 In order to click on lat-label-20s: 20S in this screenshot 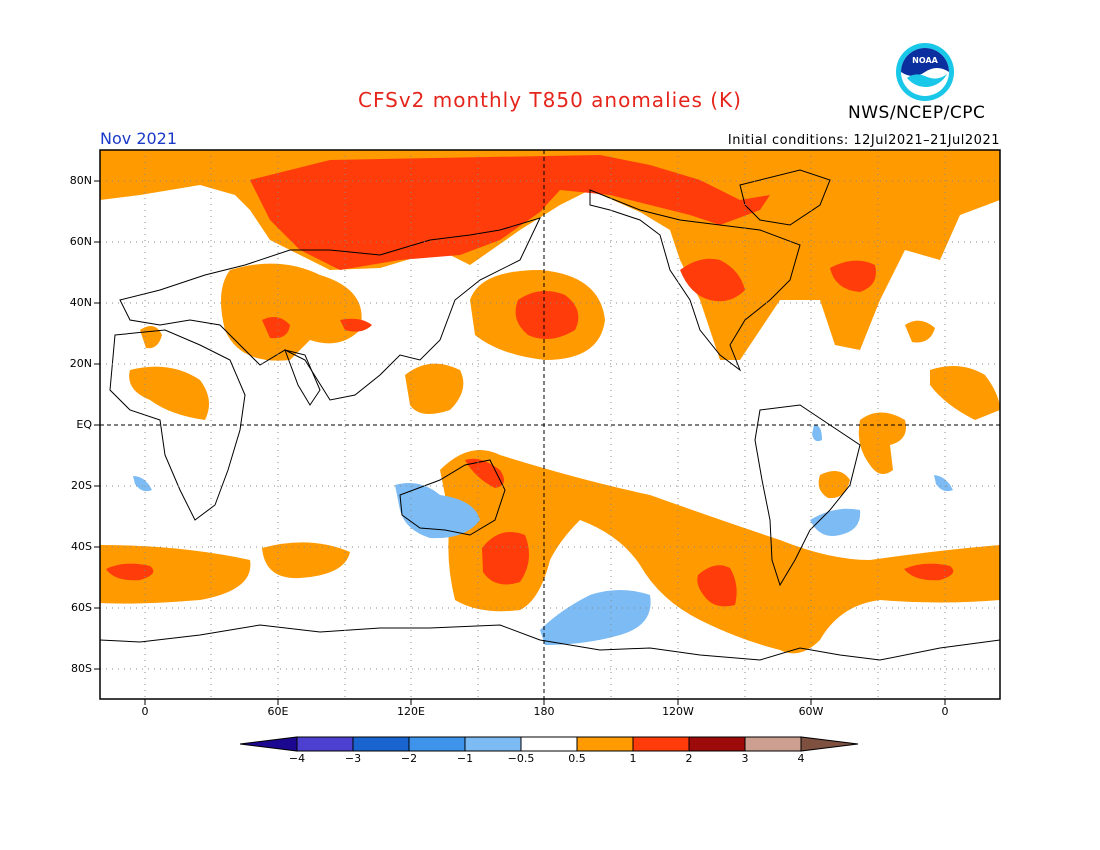, I will do `click(81, 485)`.